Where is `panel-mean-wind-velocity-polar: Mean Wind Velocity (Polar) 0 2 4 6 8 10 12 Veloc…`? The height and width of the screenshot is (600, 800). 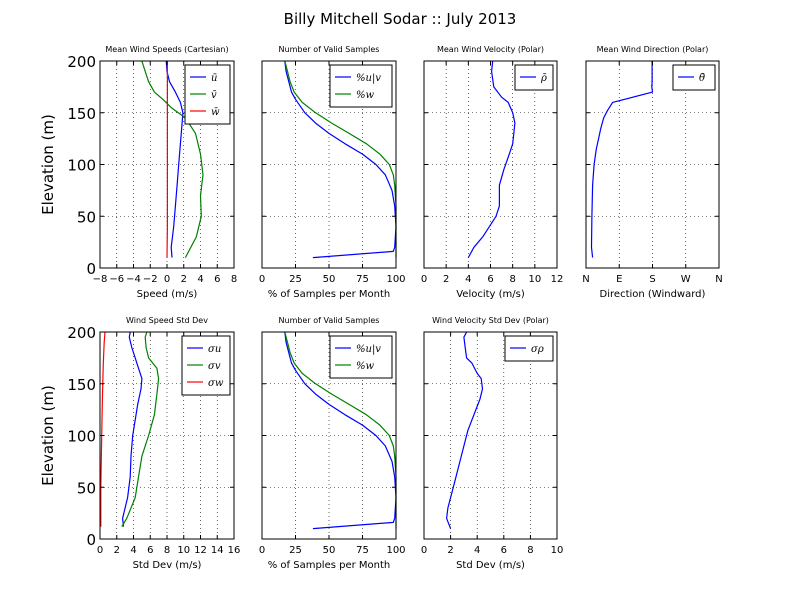 panel-mean-wind-velocity-polar: Mean Wind Velocity (Polar) 0 2 4 6 8 10 12 Veloc… is located at coordinates (492, 172).